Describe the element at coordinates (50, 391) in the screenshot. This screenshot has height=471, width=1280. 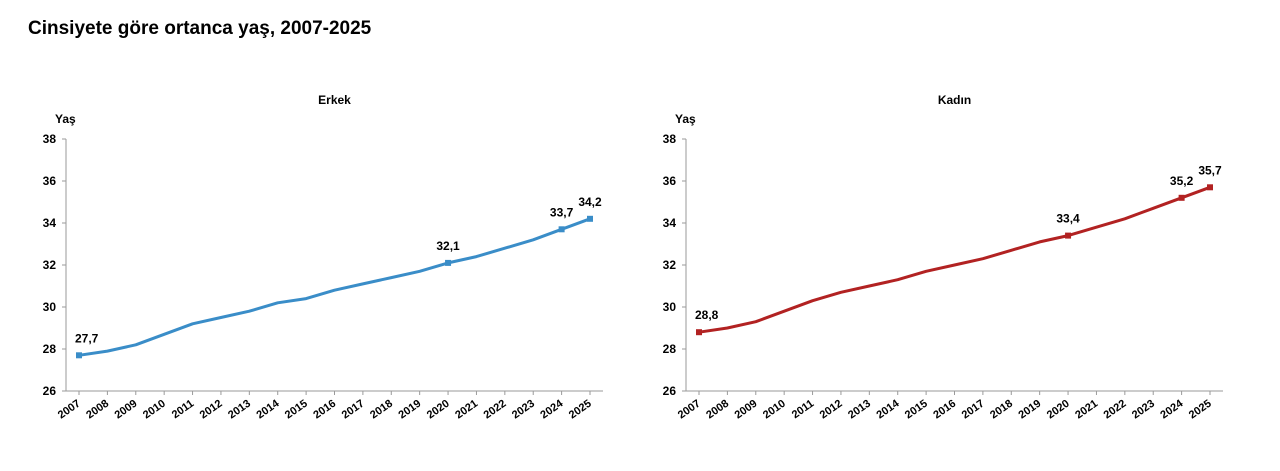
I see `erkek-y-tick-label: 26` at that location.